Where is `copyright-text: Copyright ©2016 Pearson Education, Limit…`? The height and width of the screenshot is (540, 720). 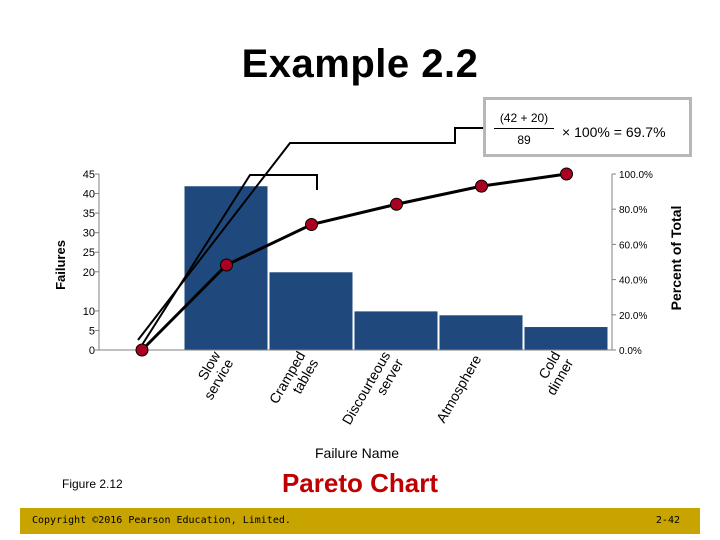
copyright-text: Copyright ©2016 Pearson Education, Limit… is located at coordinates (161, 520).